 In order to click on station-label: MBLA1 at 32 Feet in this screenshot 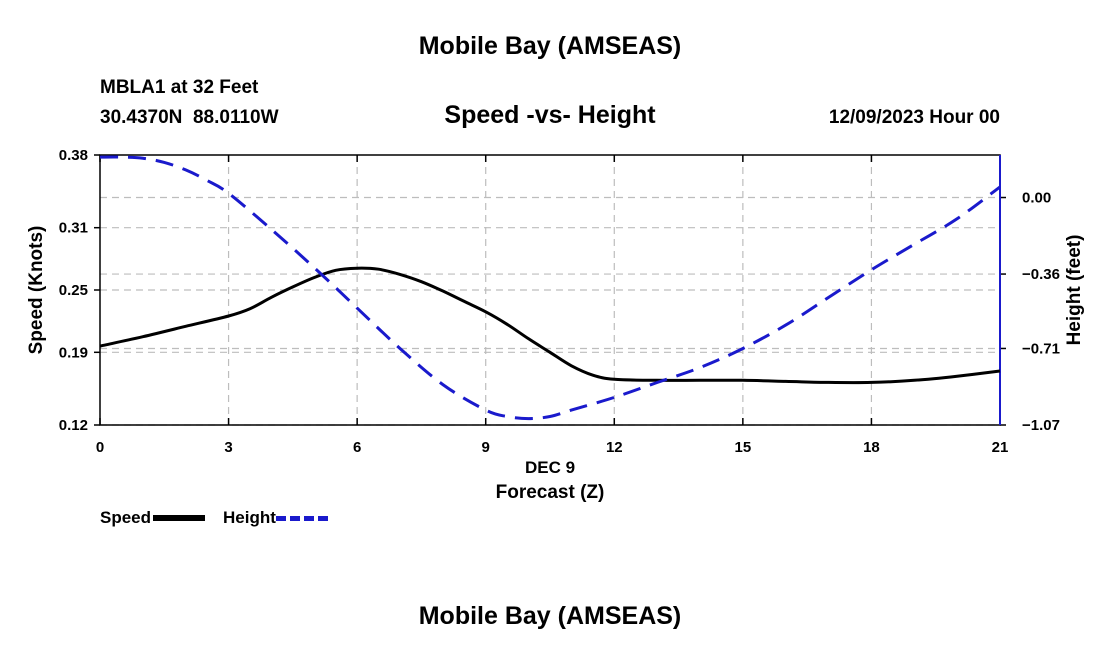, I will do `click(179, 87)`.